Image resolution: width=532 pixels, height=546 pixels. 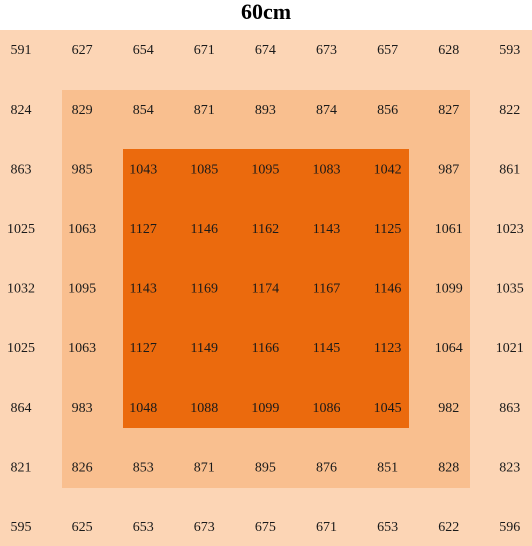 What do you see at coordinates (448, 110) in the screenshot?
I see `cell-value: 827` at bounding box center [448, 110].